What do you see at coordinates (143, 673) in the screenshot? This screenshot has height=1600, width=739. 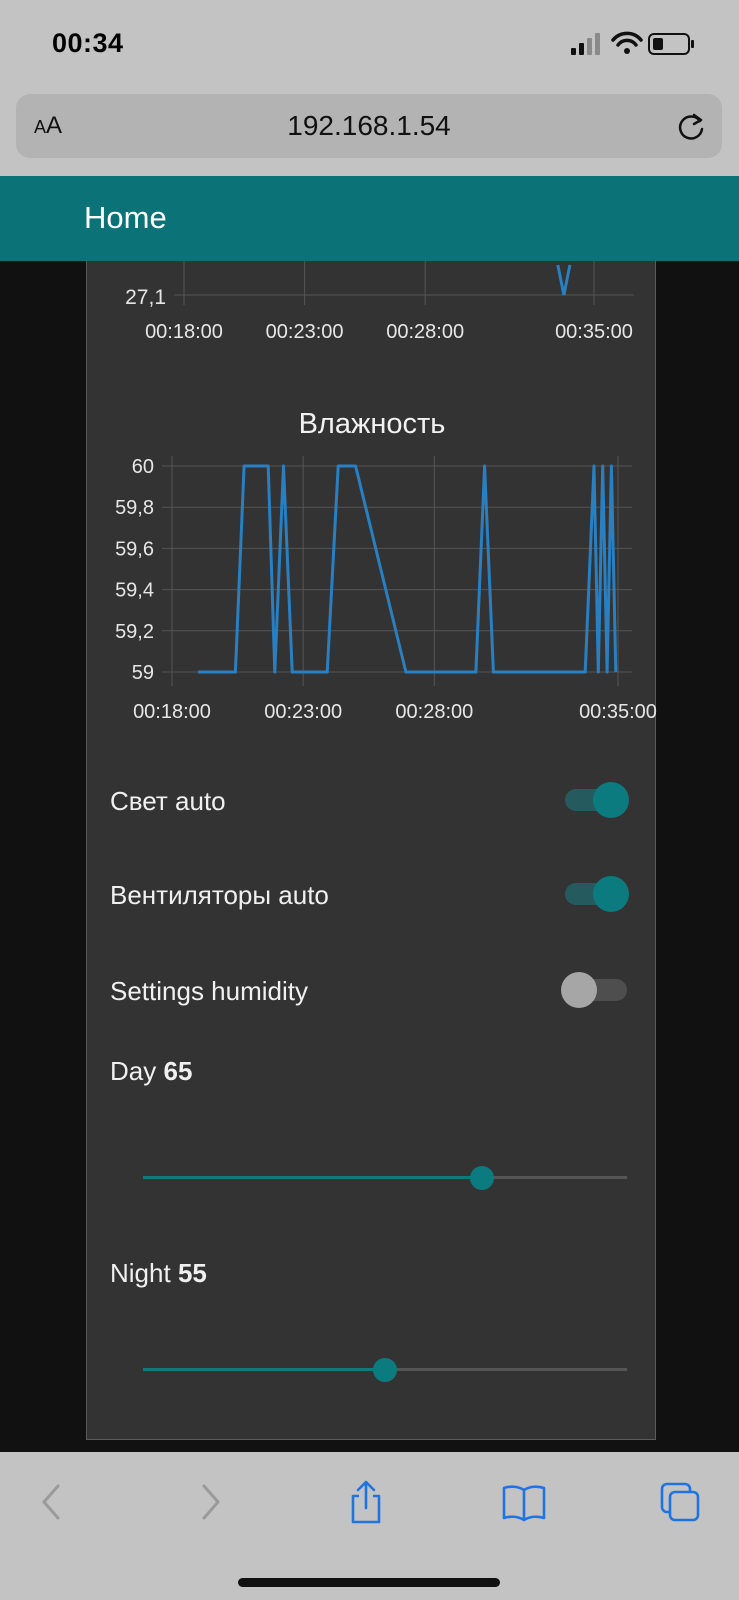 I see `humidity-y-tick-label: 59` at bounding box center [143, 673].